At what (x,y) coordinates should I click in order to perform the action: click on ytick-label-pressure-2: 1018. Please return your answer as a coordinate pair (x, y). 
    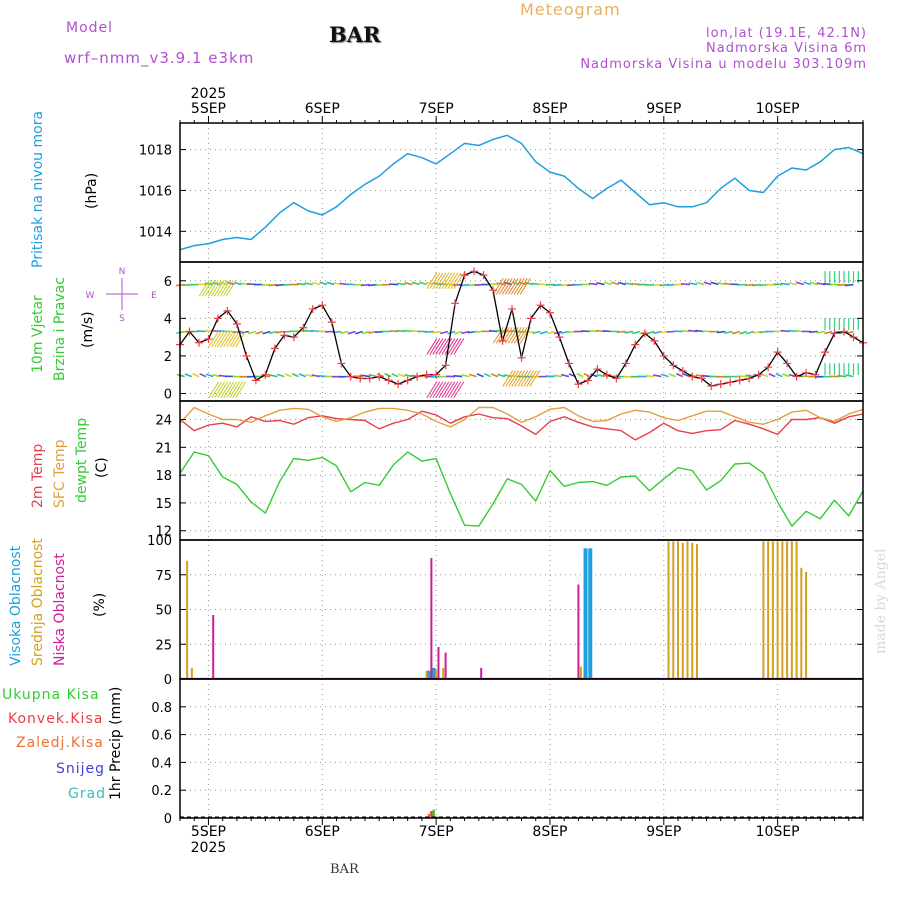
    Looking at the image, I should click on (155, 151).